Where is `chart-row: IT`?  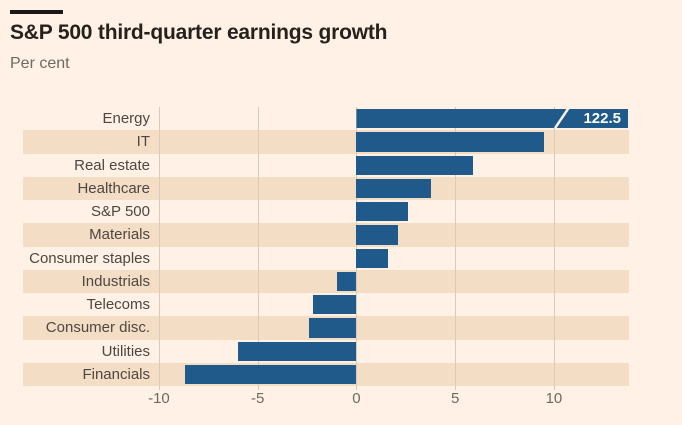
chart-row: IT is located at coordinates (326, 142).